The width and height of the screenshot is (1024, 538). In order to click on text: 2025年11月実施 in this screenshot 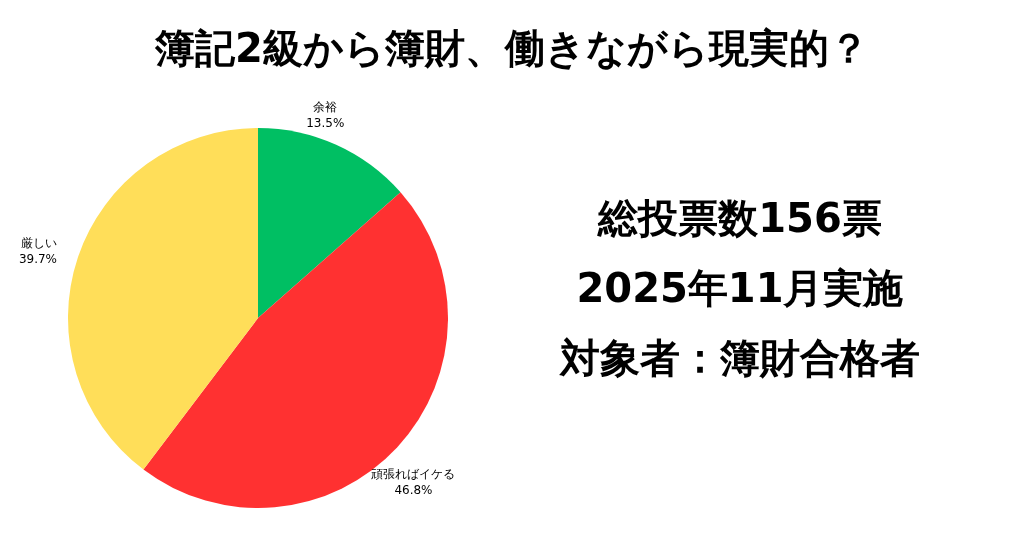, I will do `click(740, 288)`.